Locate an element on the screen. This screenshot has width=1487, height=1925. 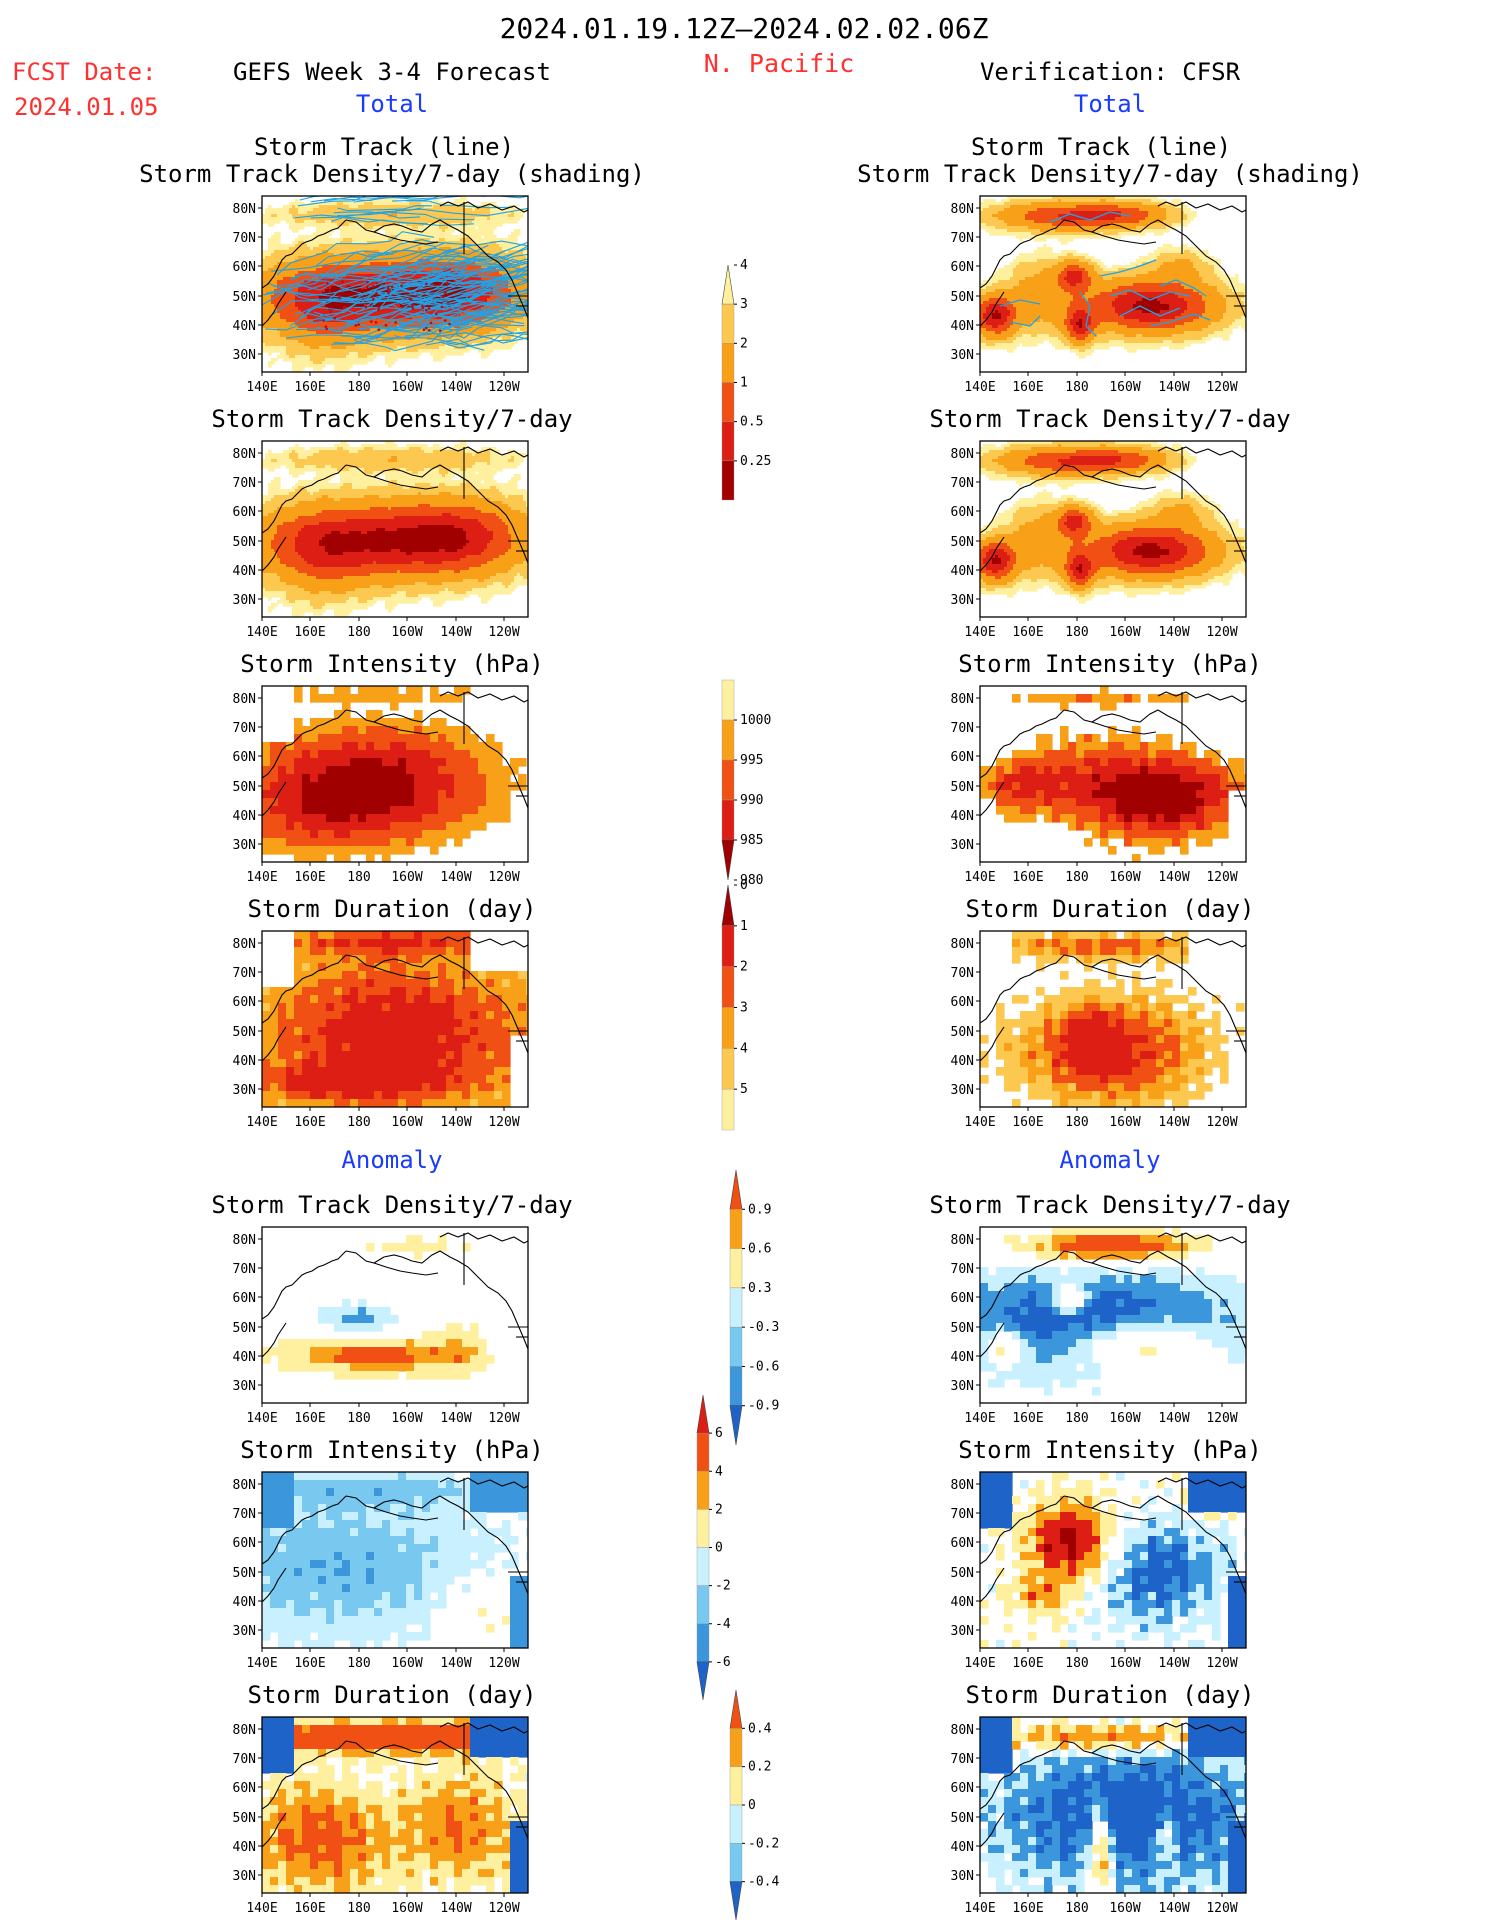
map-field is located at coordinates (395, 284).